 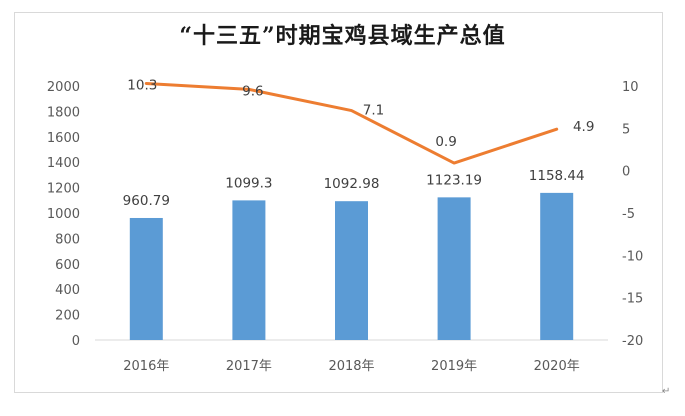 What do you see at coordinates (146, 366) in the screenshot?
I see `x-tick-label: 2016年` at bounding box center [146, 366].